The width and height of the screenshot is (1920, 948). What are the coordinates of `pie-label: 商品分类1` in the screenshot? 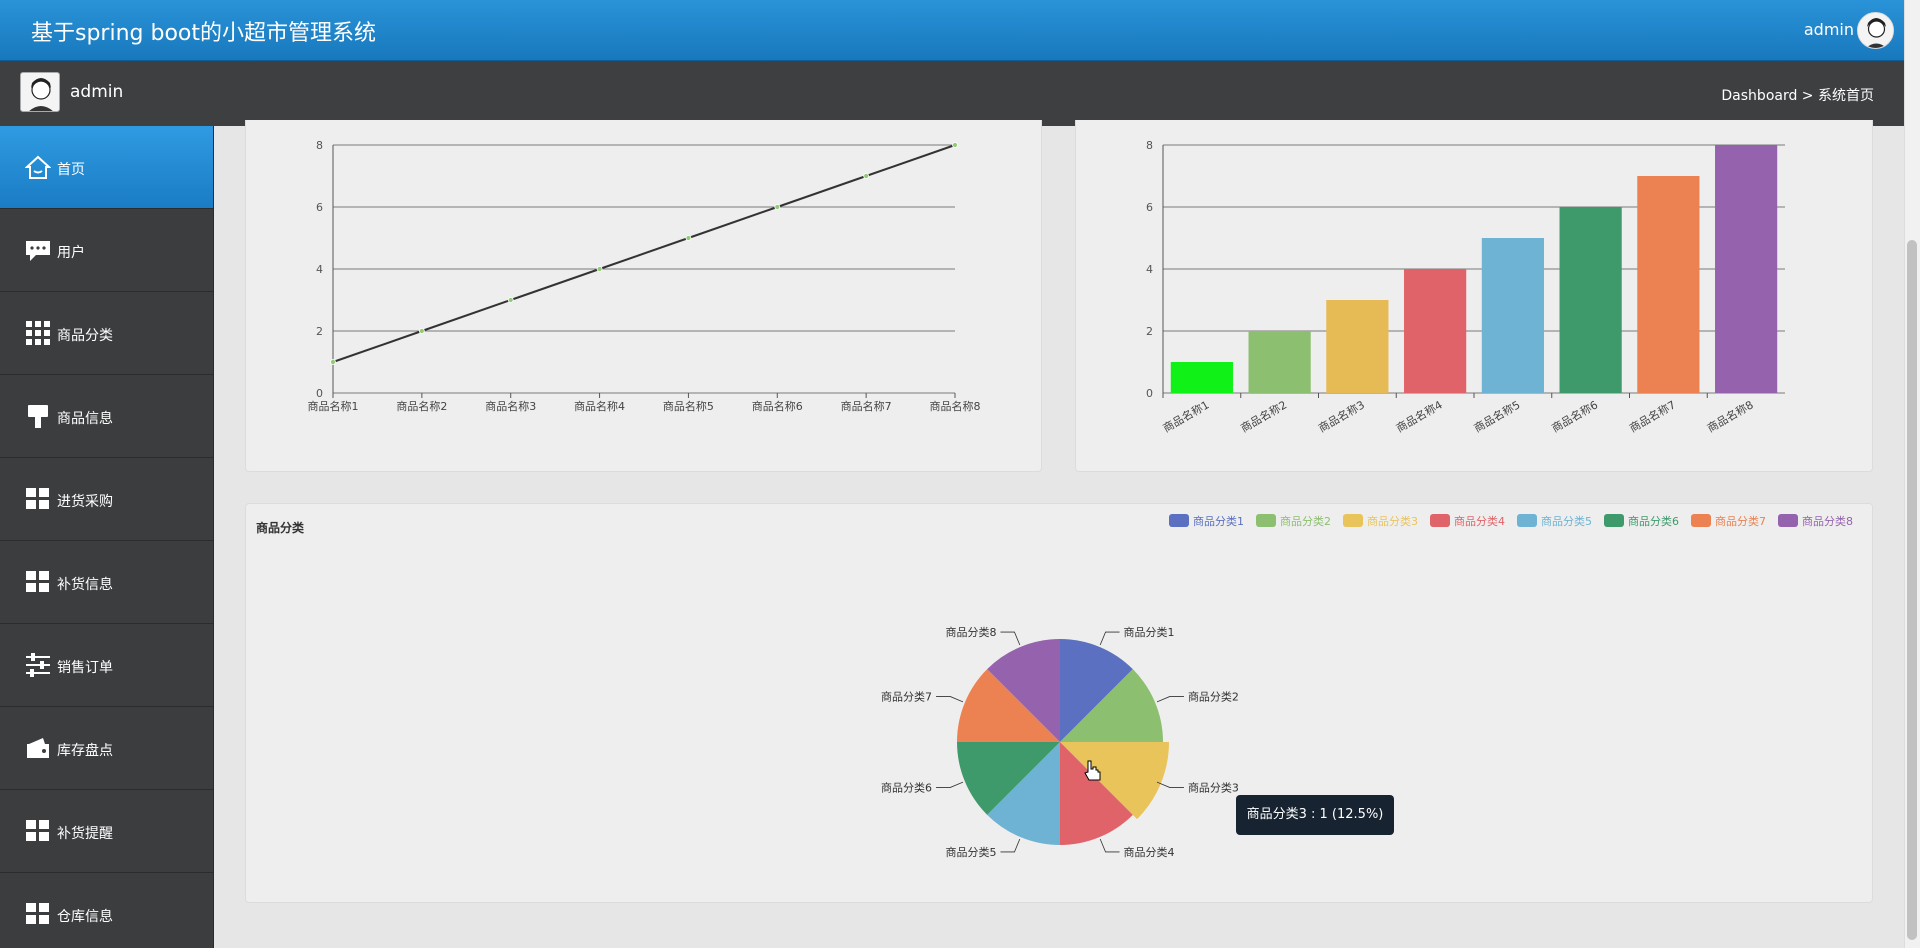 It's located at (1149, 632).